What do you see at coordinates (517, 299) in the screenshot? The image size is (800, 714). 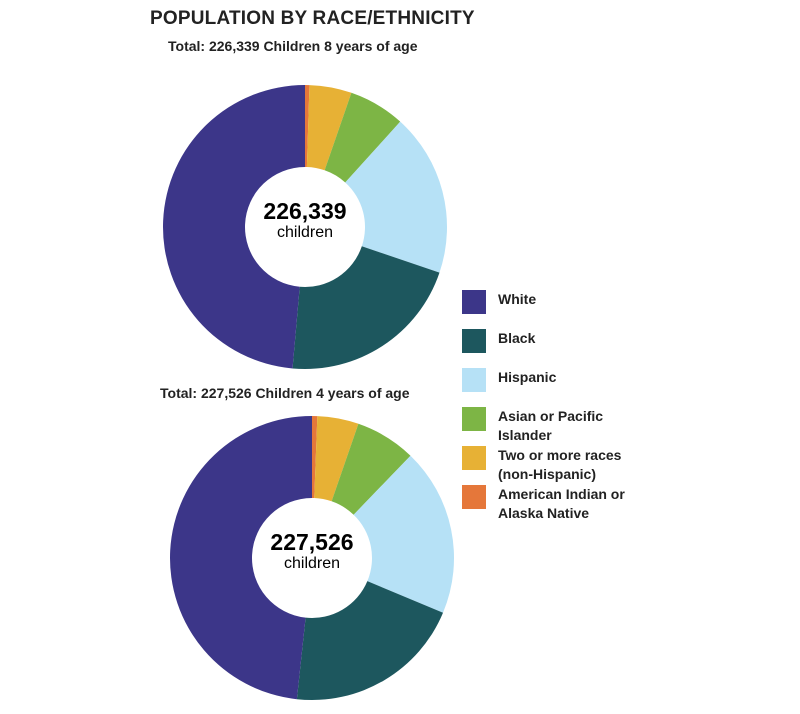 I see `legend-label: White` at bounding box center [517, 299].